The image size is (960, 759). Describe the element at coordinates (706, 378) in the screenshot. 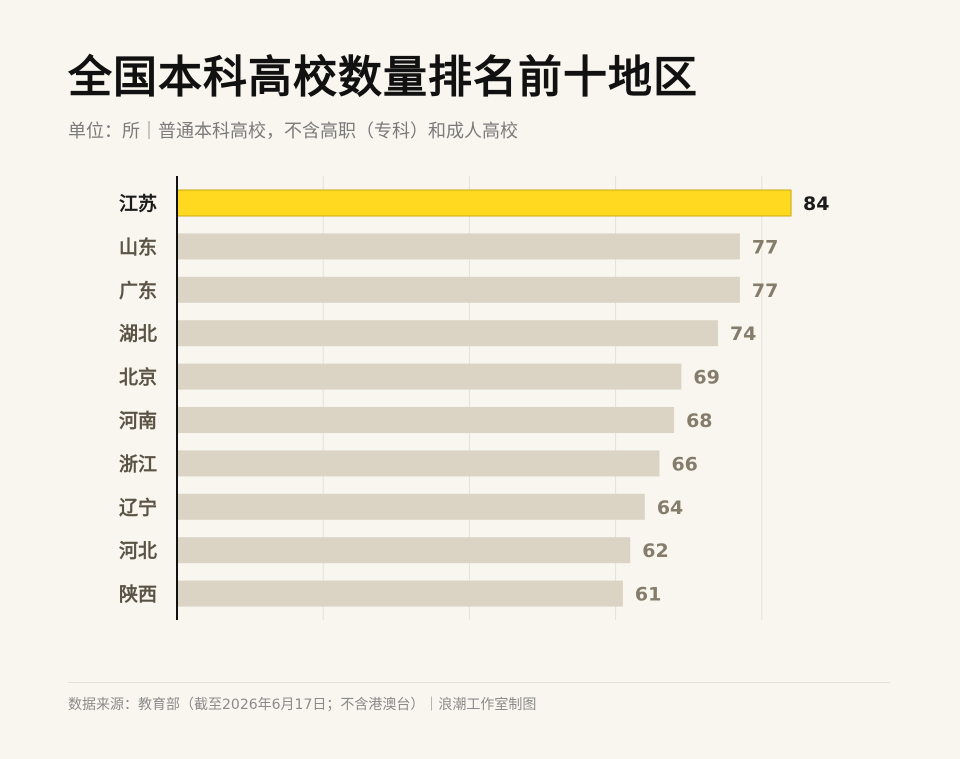

I see `value-label-5: 69` at that location.